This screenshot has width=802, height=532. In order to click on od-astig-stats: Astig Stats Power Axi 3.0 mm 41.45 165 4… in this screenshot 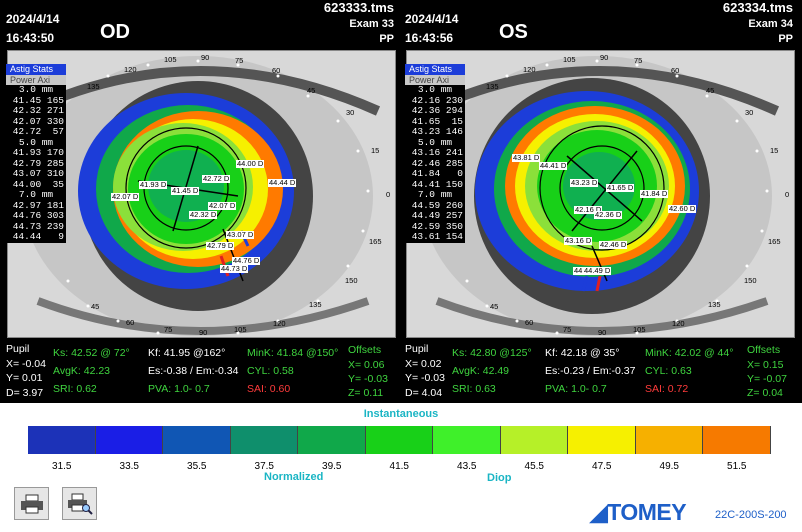, I will do `click(36, 153)`.